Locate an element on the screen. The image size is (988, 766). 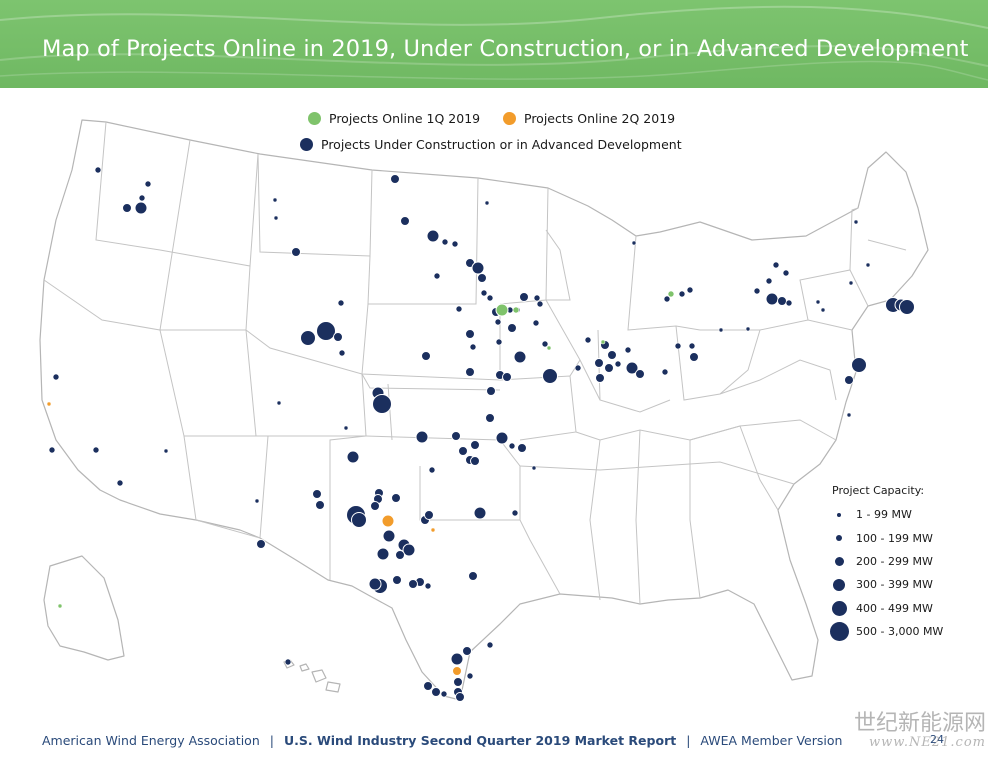
legend-dot-navy is located at coordinates (306, 144).